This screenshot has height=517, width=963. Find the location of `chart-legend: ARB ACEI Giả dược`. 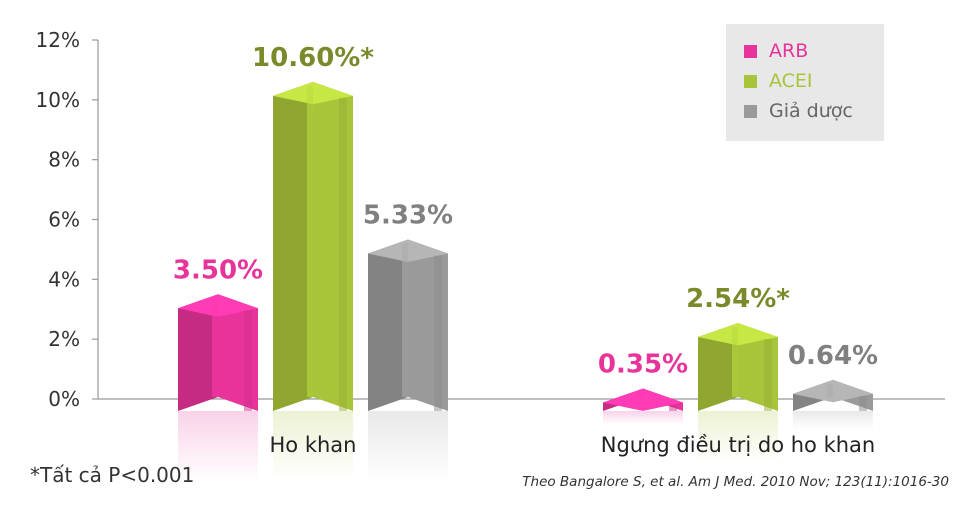

chart-legend: ARB ACEI Giả dược is located at coordinates (805, 82).